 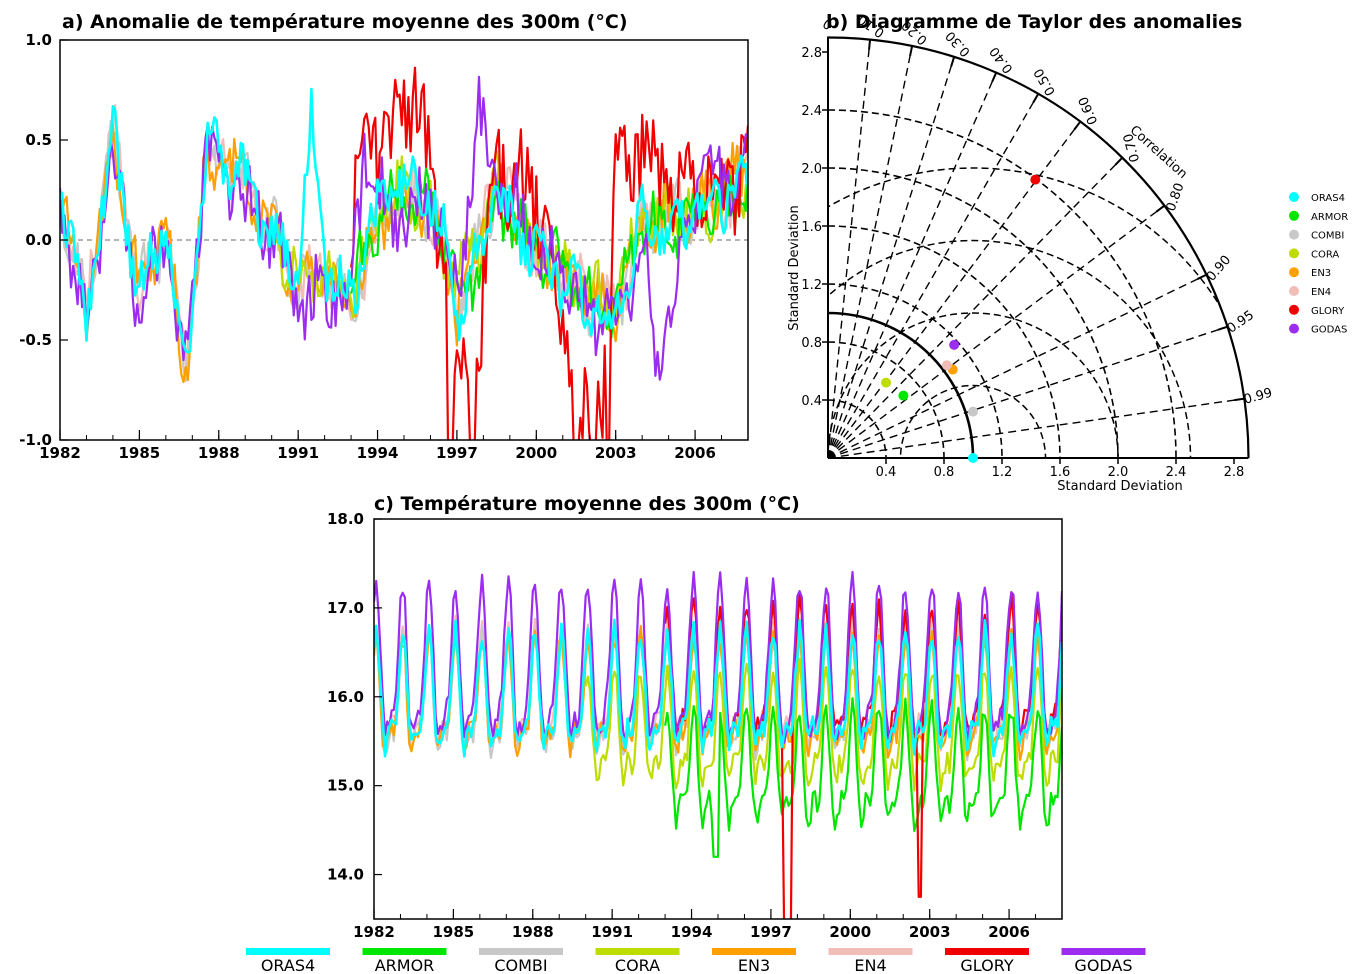 I want to click on taylor-legend-marker-armor, so click(x=1294, y=215).